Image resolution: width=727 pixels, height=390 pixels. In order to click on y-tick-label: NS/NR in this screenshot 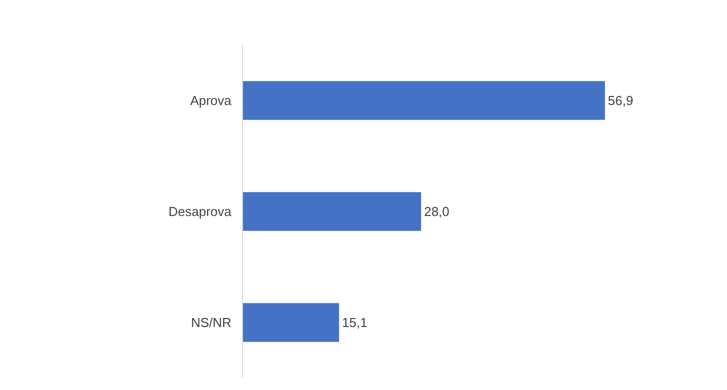, I will do `click(211, 322)`.